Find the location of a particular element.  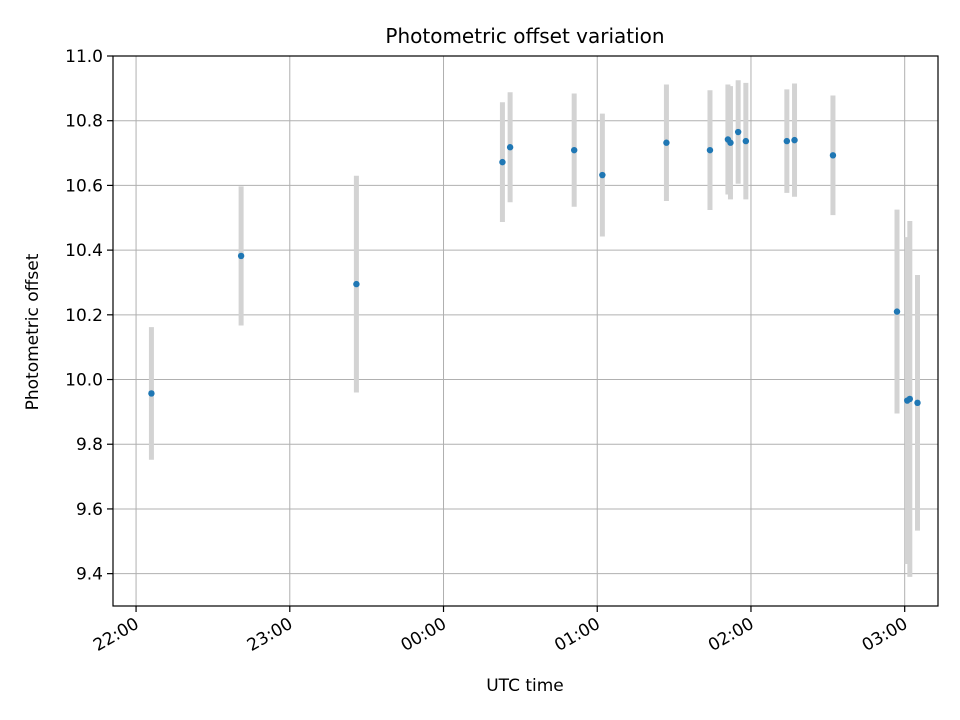

y-axis-ticks: 9.4 9.6 9.8 10.0 10.2 10.4 10.6 10.8 11.0 is located at coordinates (89, 316).